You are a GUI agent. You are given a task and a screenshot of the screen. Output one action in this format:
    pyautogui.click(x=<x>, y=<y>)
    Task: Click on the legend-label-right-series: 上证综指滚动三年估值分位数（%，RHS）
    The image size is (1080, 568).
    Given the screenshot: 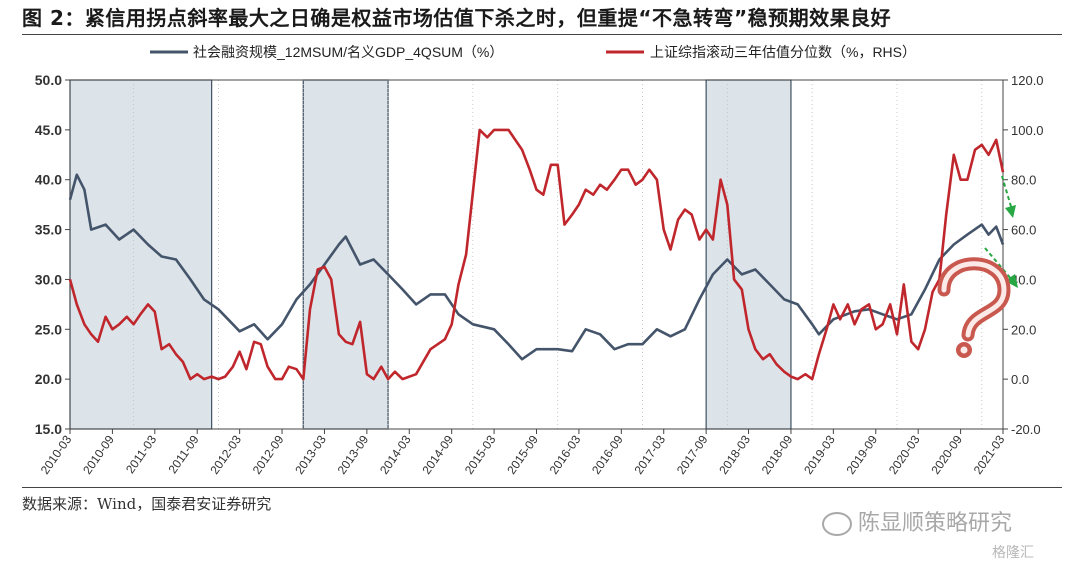 What is the action you would take?
    pyautogui.click(x=783, y=52)
    